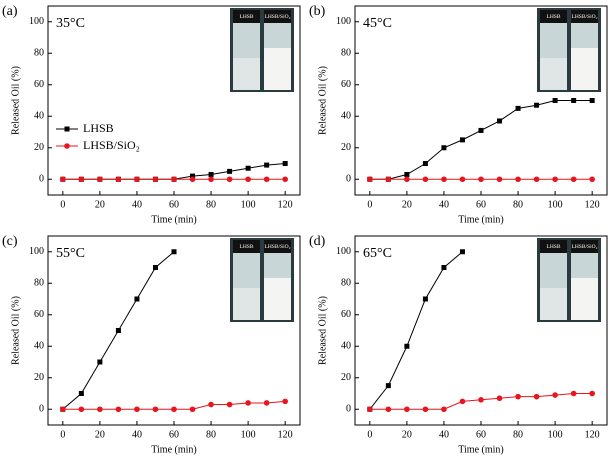  What do you see at coordinates (246, 247) in the screenshot?
I see `photo-label: LHSB` at bounding box center [246, 247].